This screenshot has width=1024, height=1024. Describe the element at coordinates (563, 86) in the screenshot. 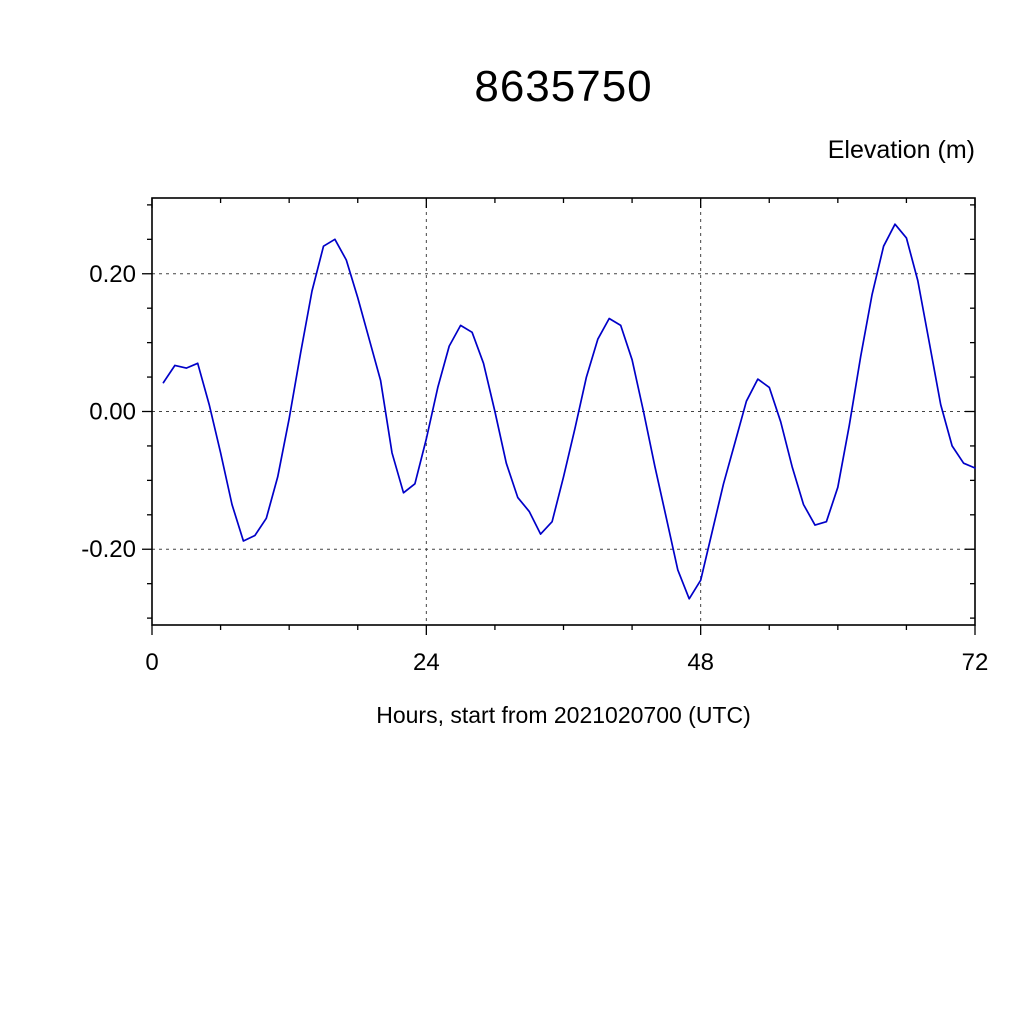

I see `chart-title: 8635750` at that location.